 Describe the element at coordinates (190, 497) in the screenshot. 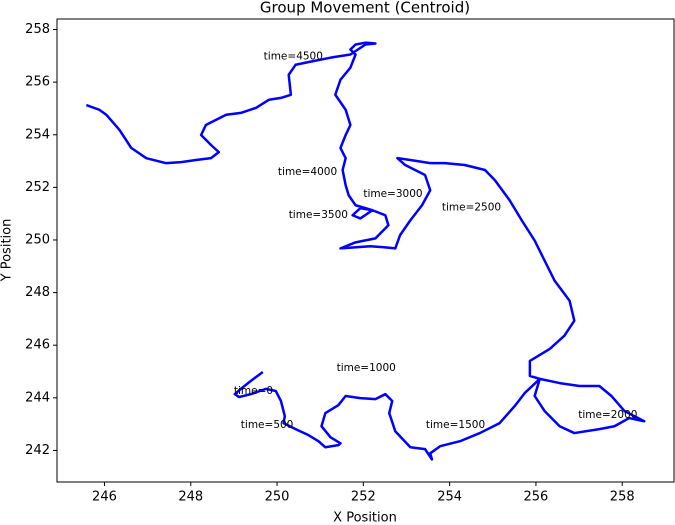

I see `x-tick-label: 248` at that location.